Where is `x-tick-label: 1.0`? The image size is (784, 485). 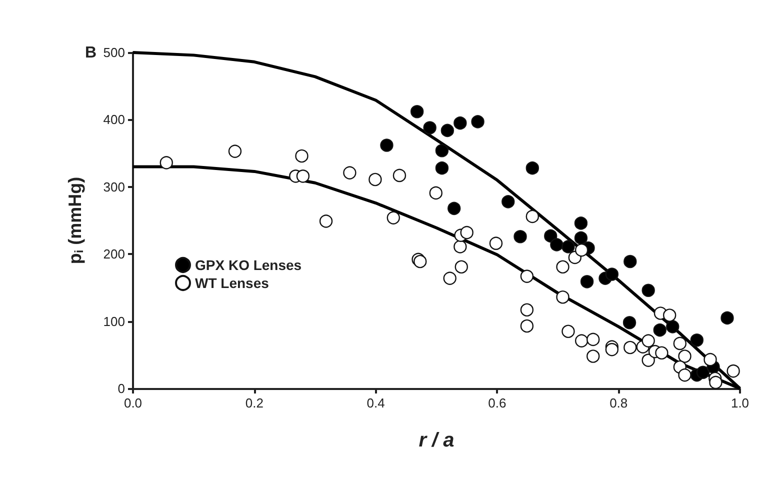
x-tick-label: 1.0 is located at coordinates (740, 403).